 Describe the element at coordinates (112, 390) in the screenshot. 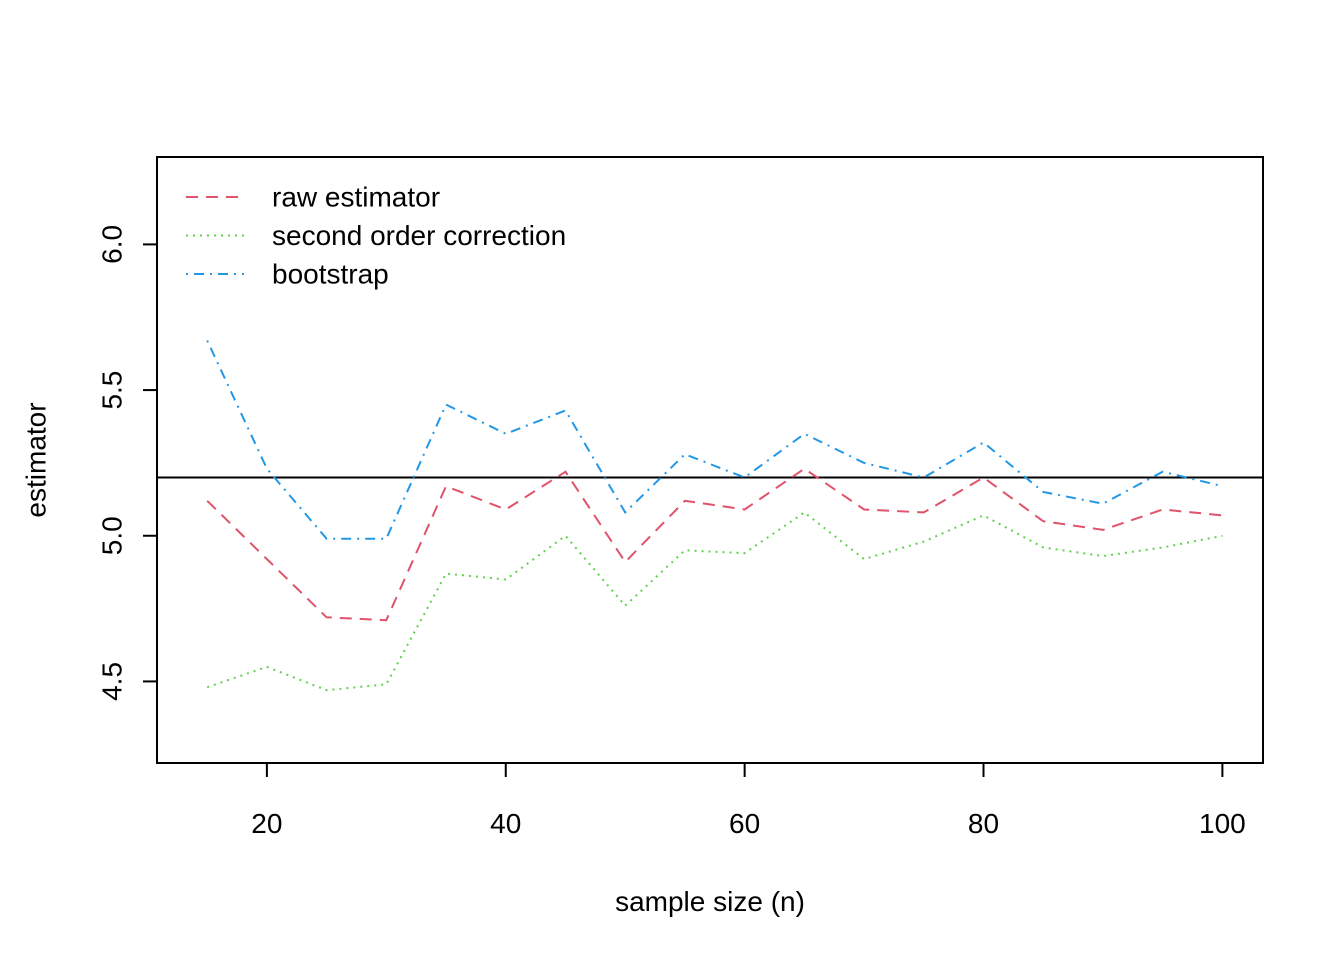

I see `y-tick-label: 5.5` at that location.